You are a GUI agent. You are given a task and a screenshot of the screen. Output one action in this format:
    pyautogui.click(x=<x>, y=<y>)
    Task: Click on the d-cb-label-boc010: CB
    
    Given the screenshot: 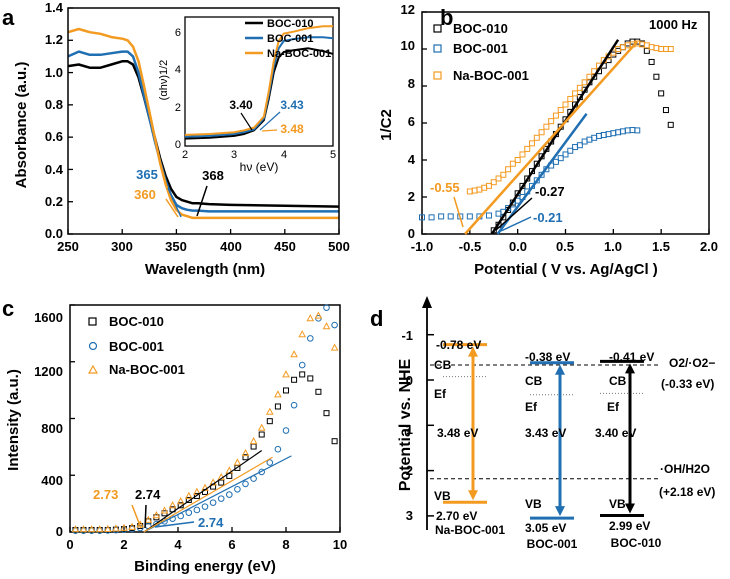 What is the action you would take?
    pyautogui.click(x=618, y=381)
    